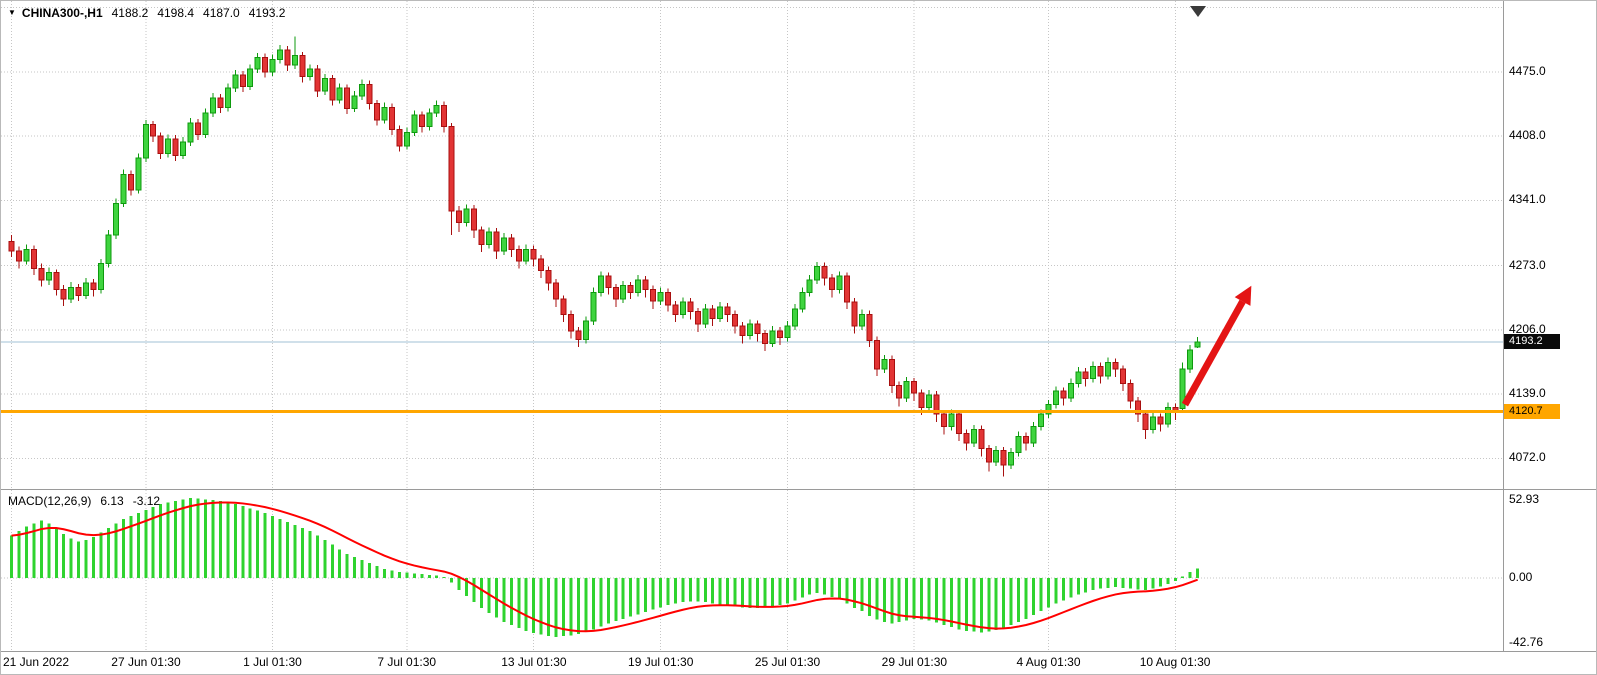 The width and height of the screenshot is (1597, 675). What do you see at coordinates (1524, 499) in the screenshot?
I see `indicator-tick-label: 52.93` at bounding box center [1524, 499].